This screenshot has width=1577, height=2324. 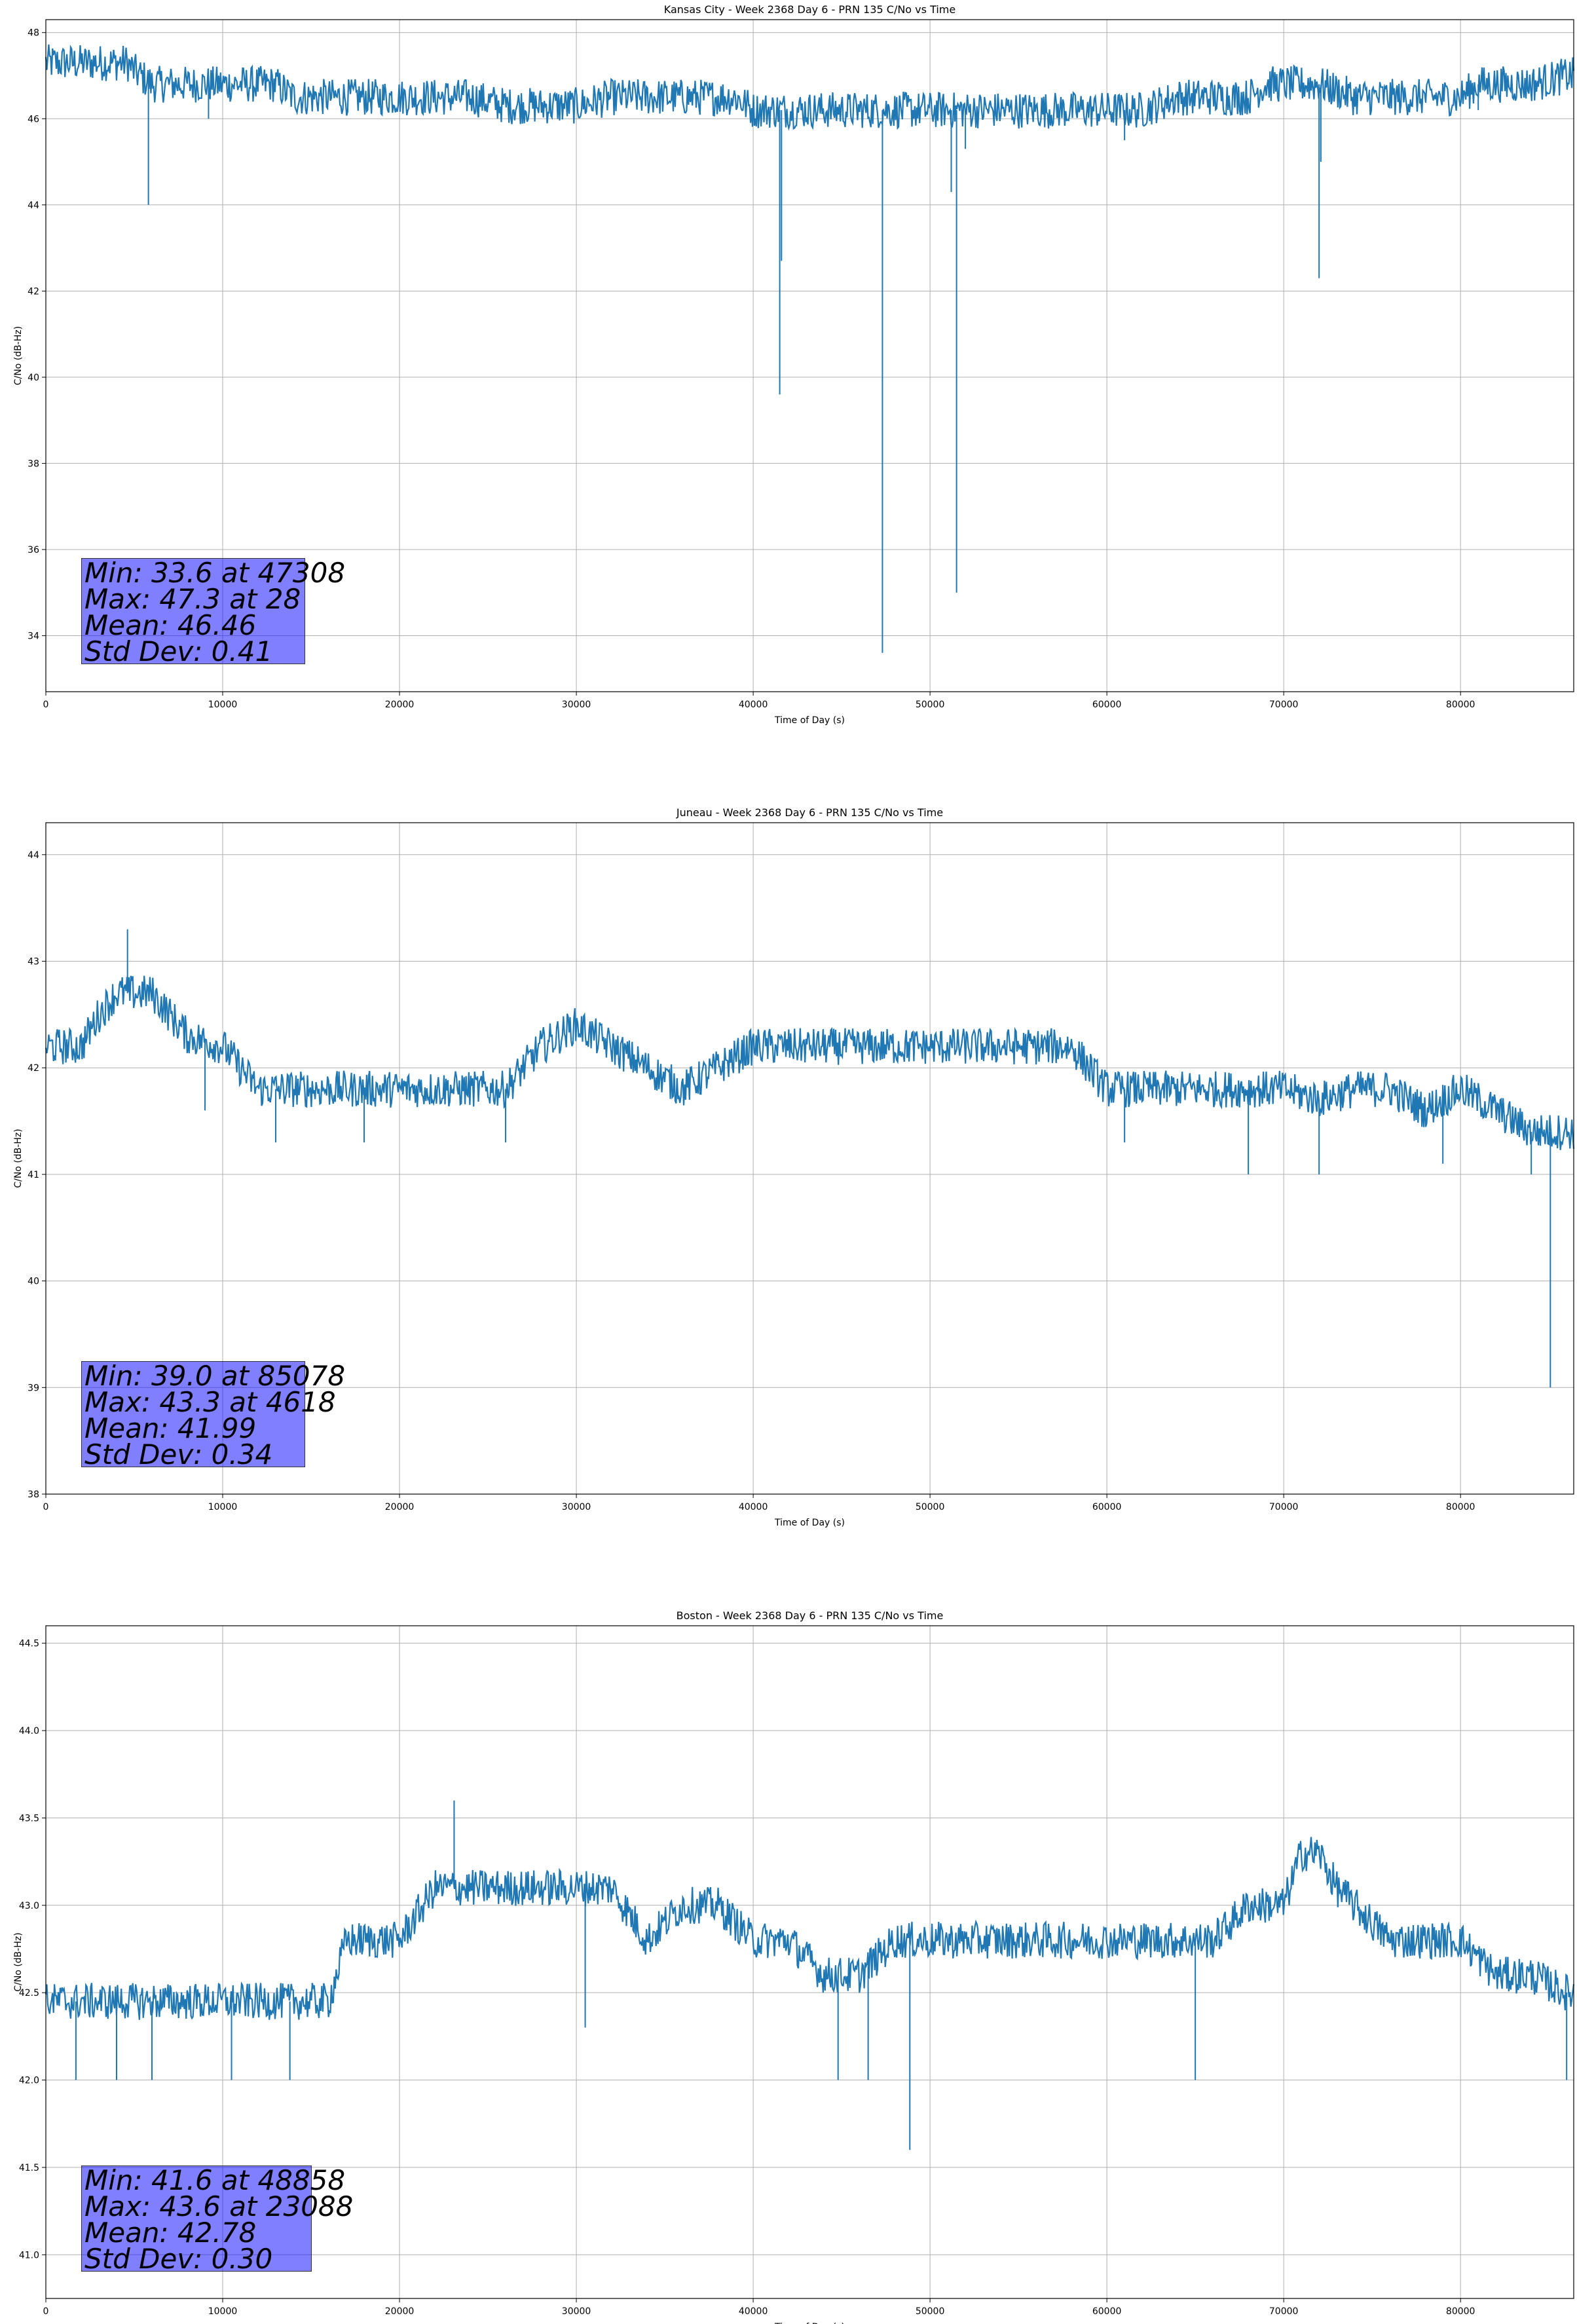 What do you see at coordinates (29, 1818) in the screenshot?
I see `y-tick-label: 43.5` at bounding box center [29, 1818].